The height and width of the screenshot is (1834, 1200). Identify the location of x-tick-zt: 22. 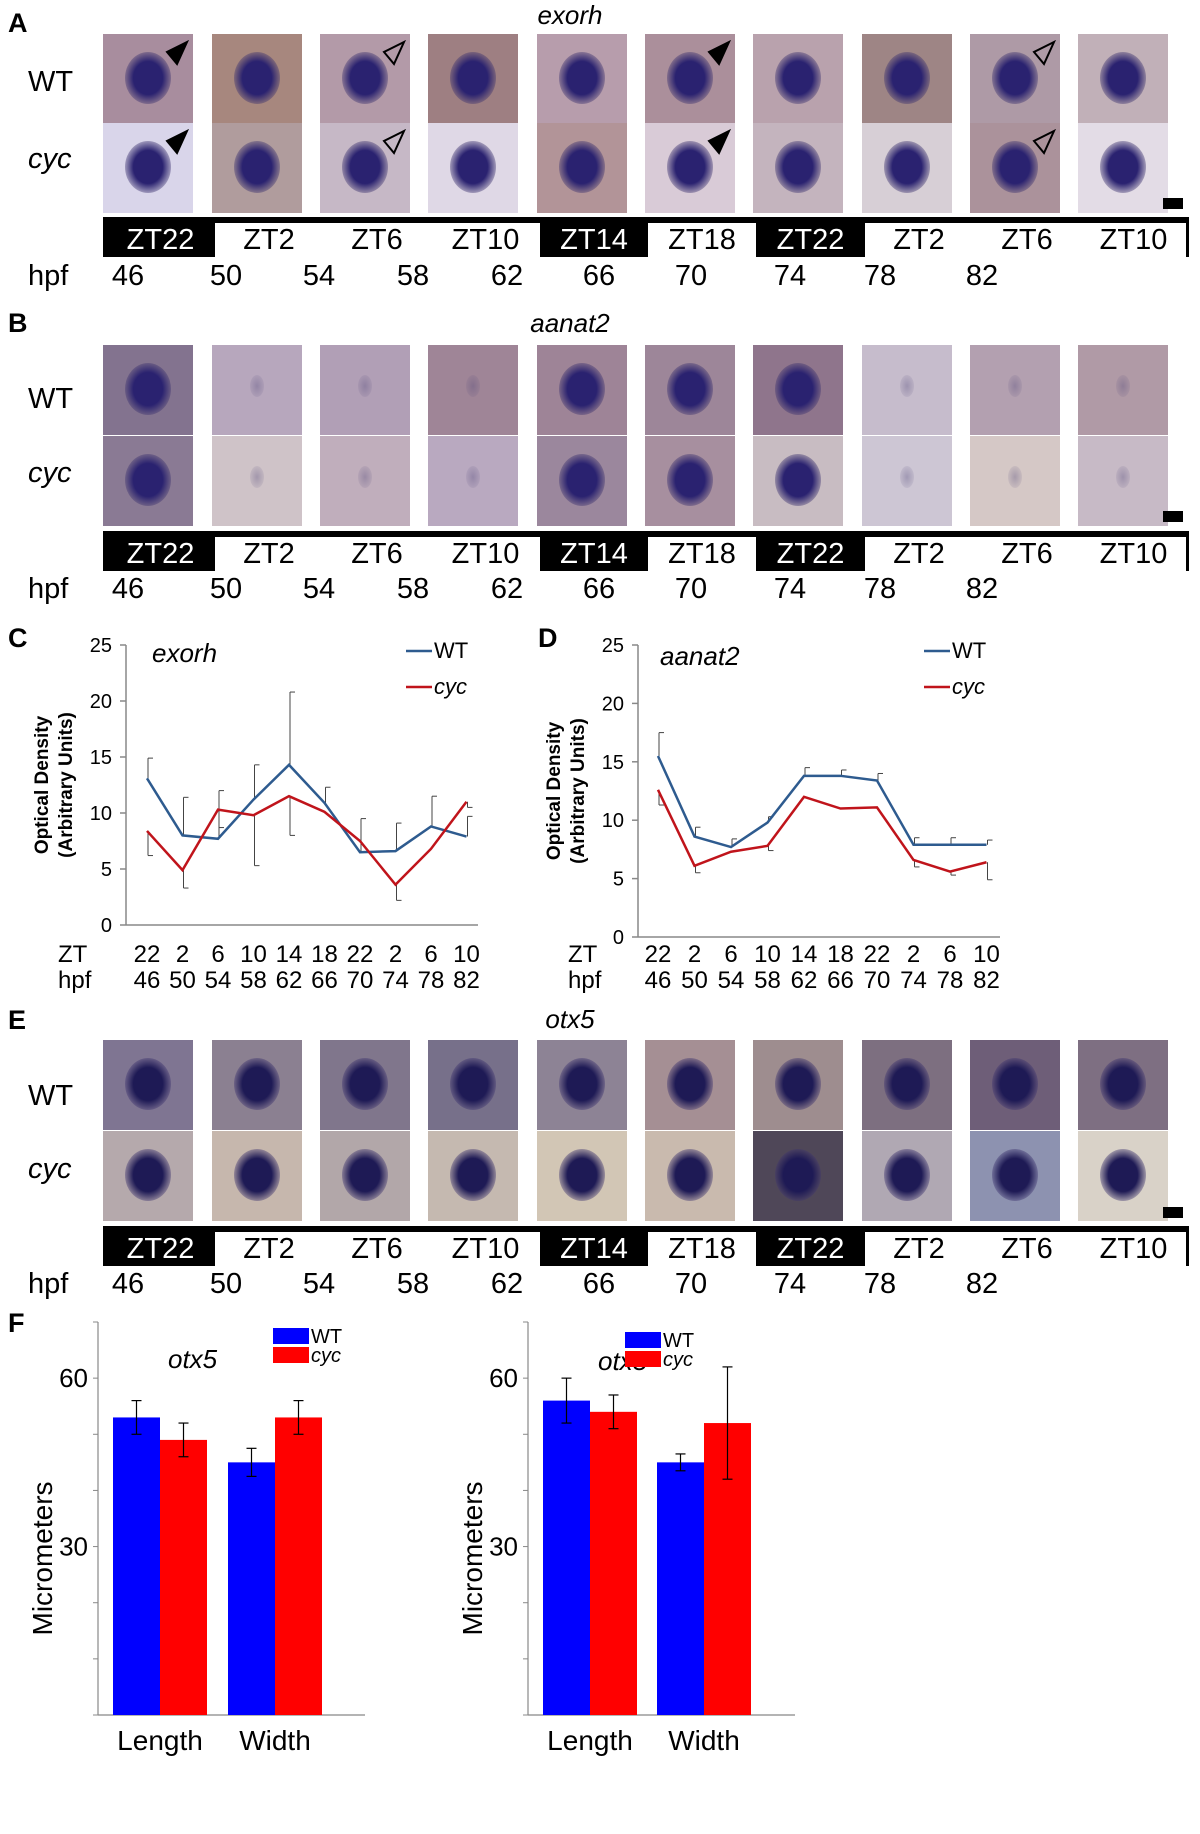
(147, 954).